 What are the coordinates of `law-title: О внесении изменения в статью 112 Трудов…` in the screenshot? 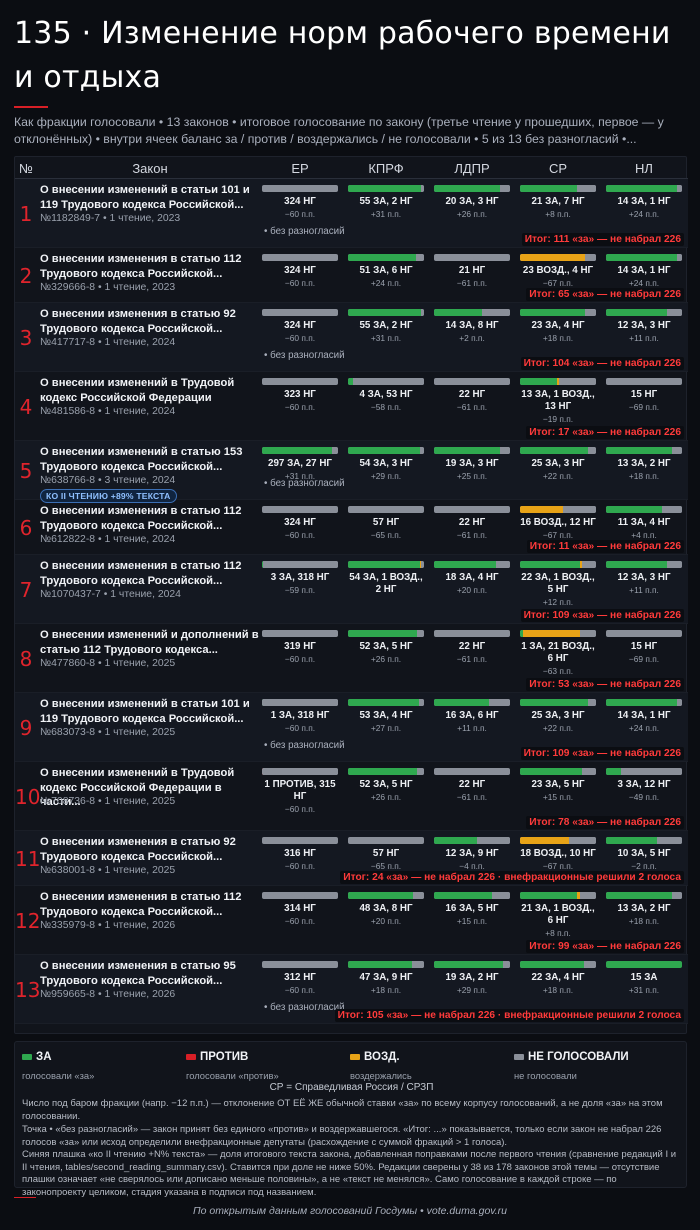 It's located at (141, 904).